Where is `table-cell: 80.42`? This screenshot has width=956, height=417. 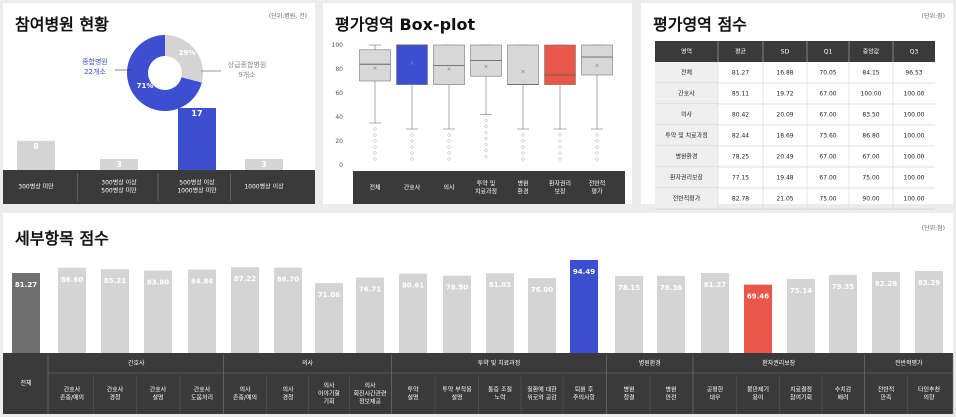 table-cell: 80.42 is located at coordinates (740, 115).